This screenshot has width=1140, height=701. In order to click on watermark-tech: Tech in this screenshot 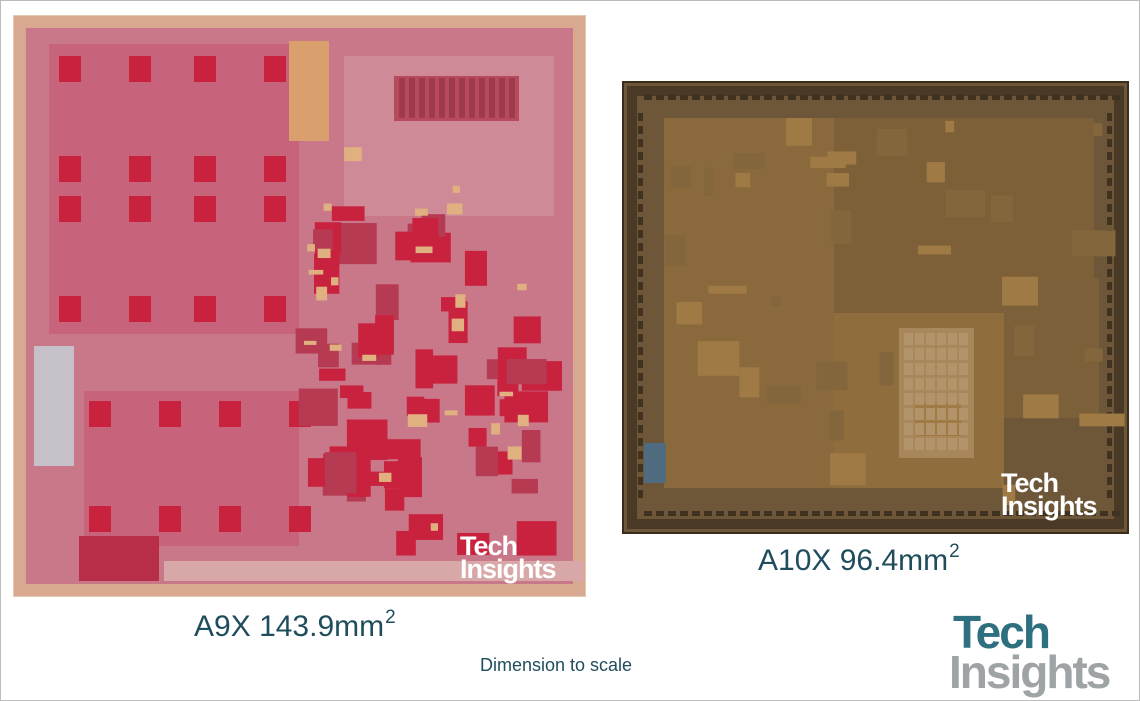, I will do `click(1030, 483)`.